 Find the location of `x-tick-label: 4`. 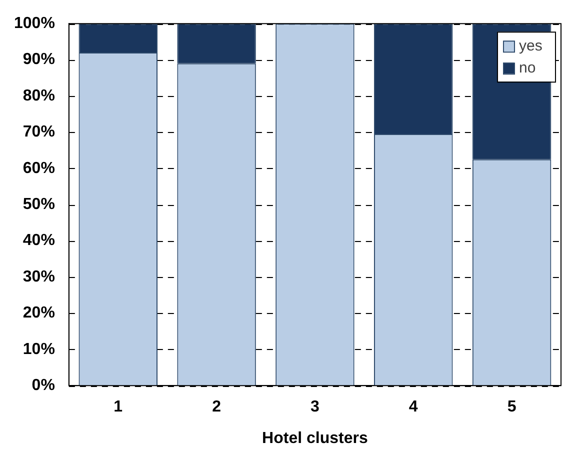

x-tick-label: 4 is located at coordinates (413, 407).